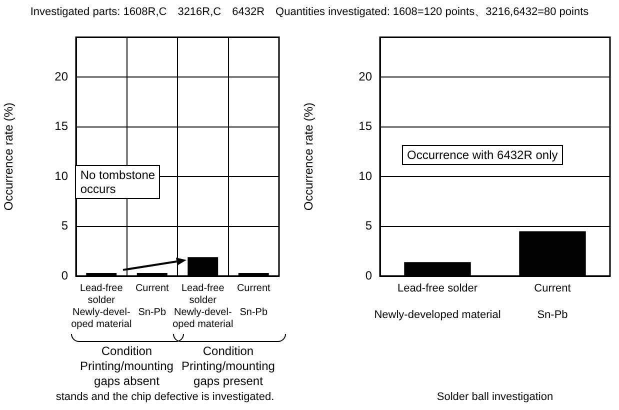 This screenshot has width=619, height=410. What do you see at coordinates (127, 366) in the screenshot?
I see `text: Condition Printing/mounting gaps absent` at bounding box center [127, 366].